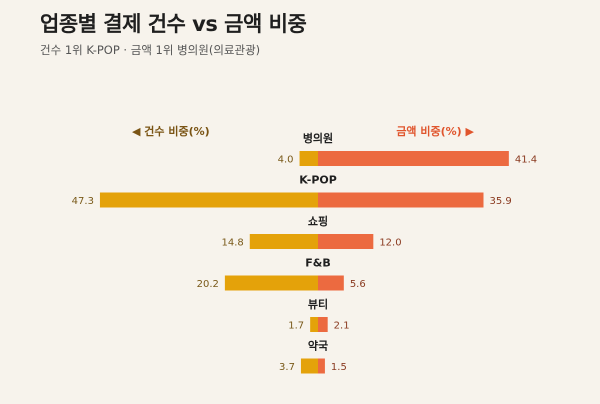 The width and height of the screenshot is (600, 404). Describe the element at coordinates (358, 284) in the screenshot. I see `data-label-amount: 5.6` at that location.